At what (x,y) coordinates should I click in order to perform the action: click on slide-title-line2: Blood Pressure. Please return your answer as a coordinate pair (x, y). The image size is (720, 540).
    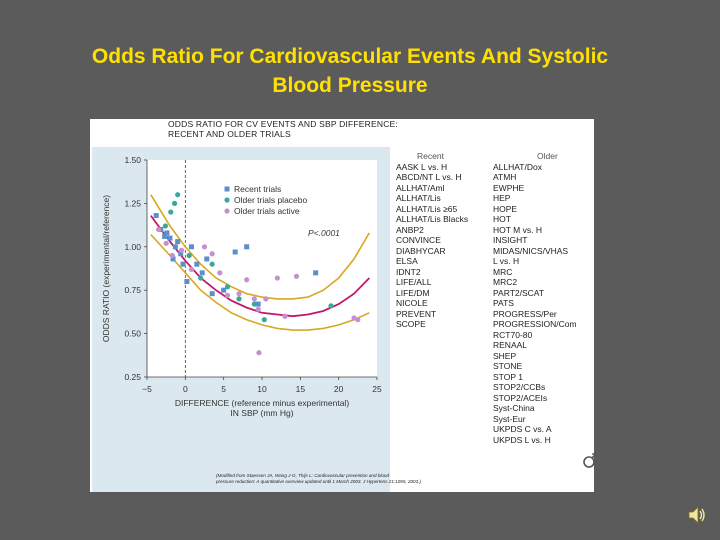
    Looking at the image, I should click on (350, 85).